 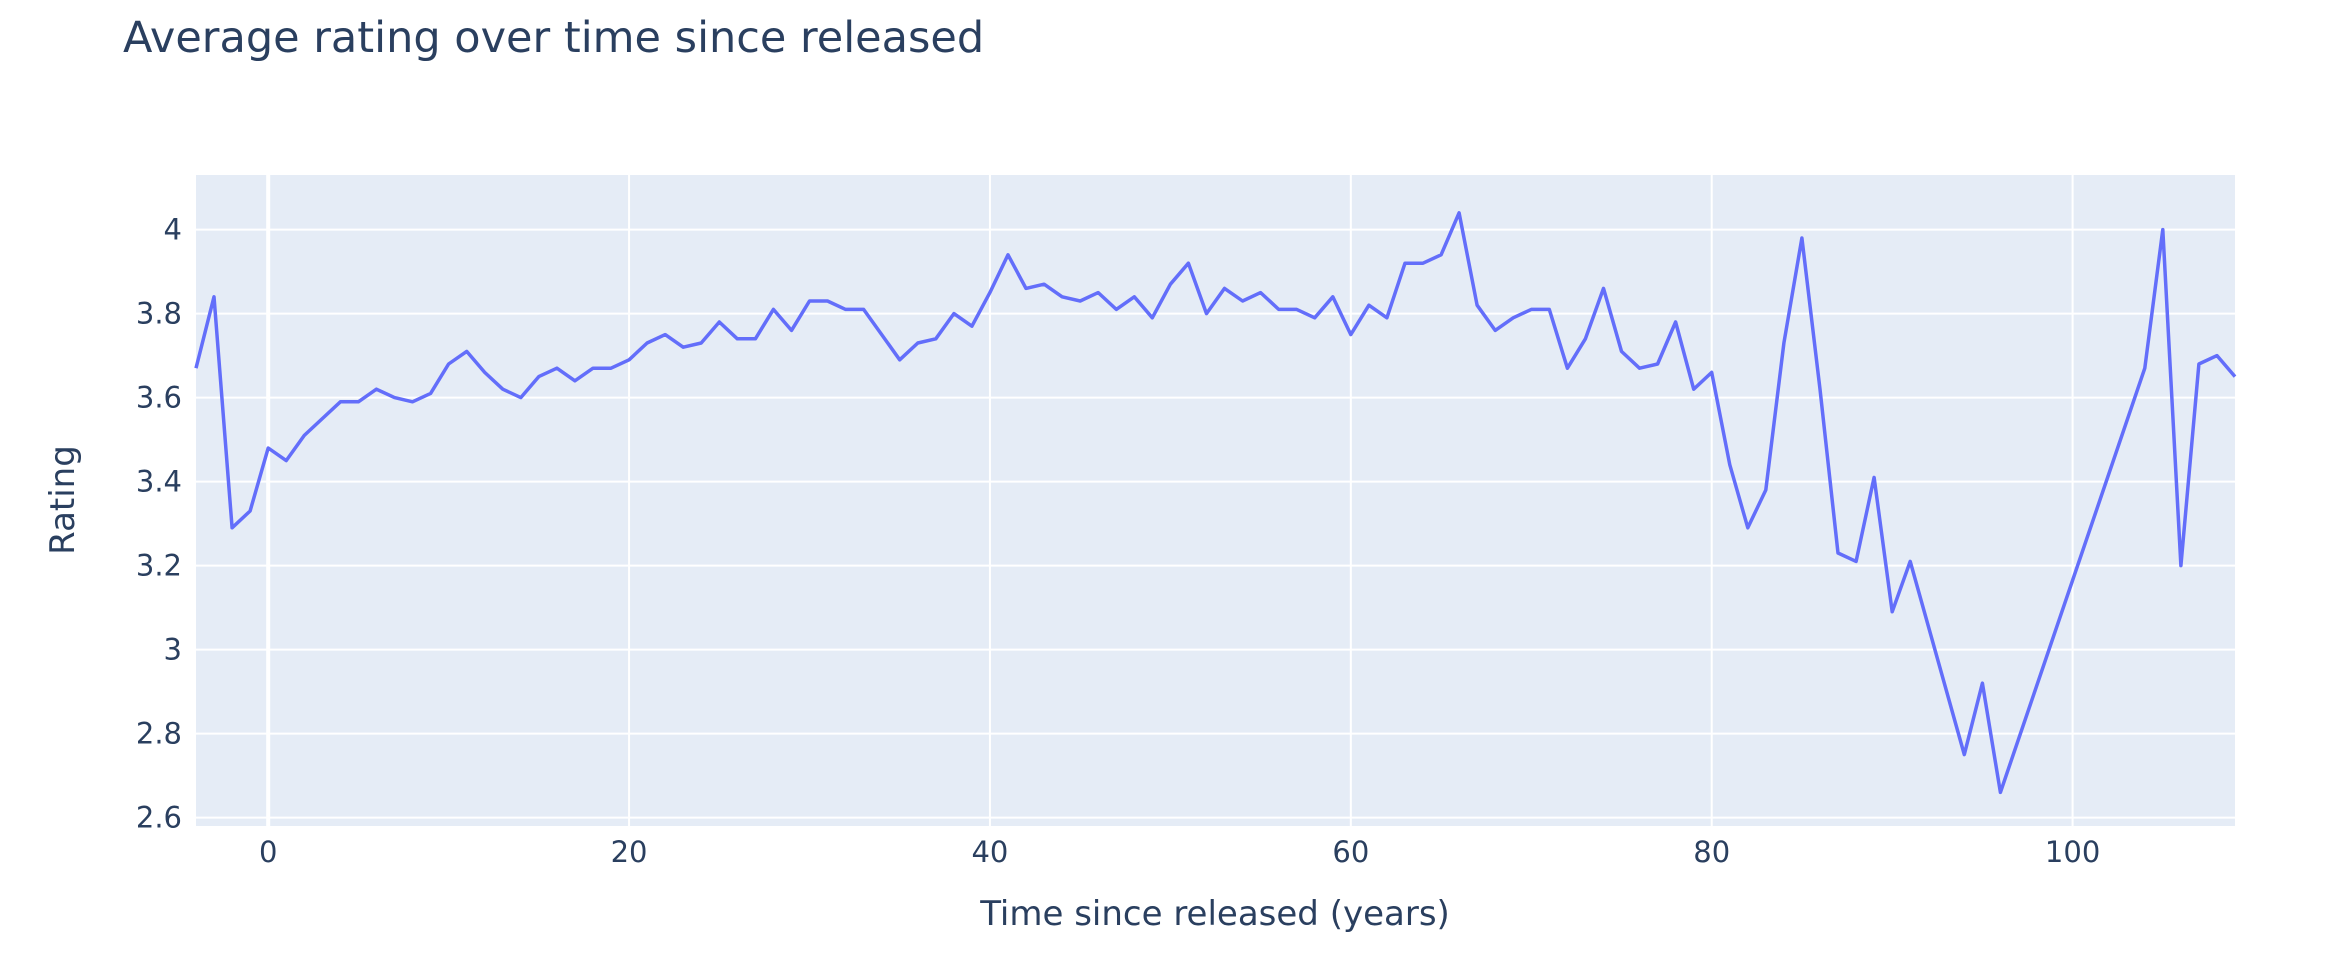 I want to click on y-tick-label: 2.8, so click(x=159, y=734).